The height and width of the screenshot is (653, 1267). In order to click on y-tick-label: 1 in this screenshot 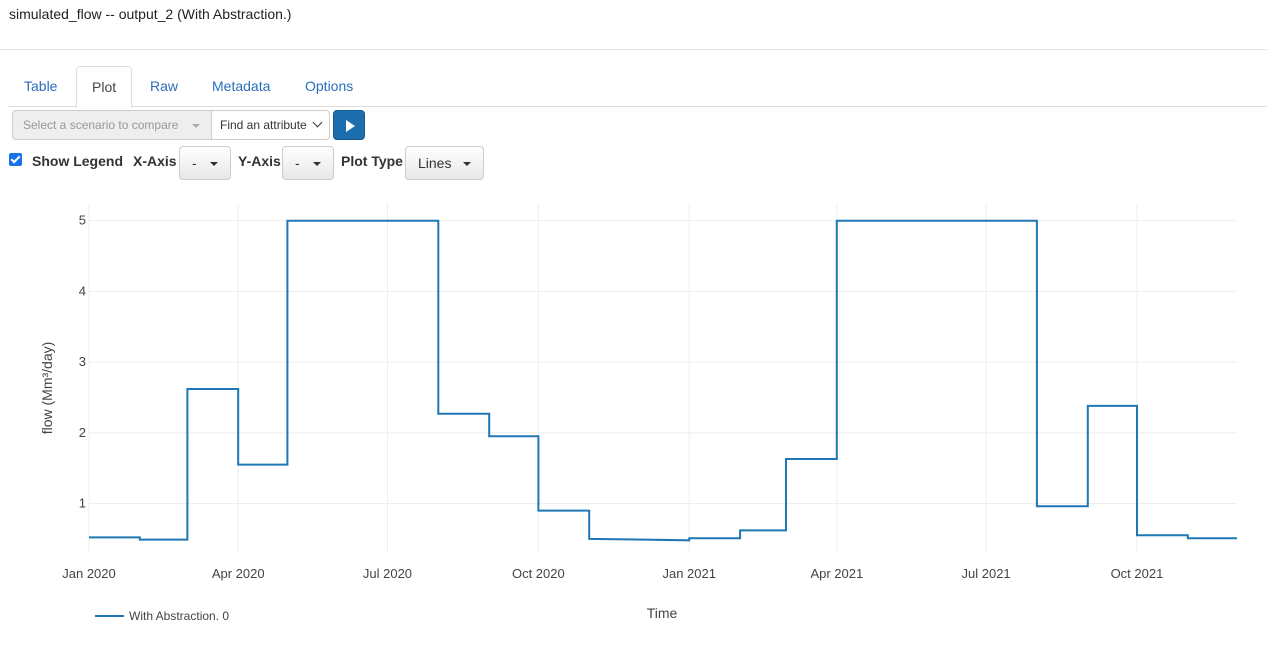, I will do `click(82, 503)`.